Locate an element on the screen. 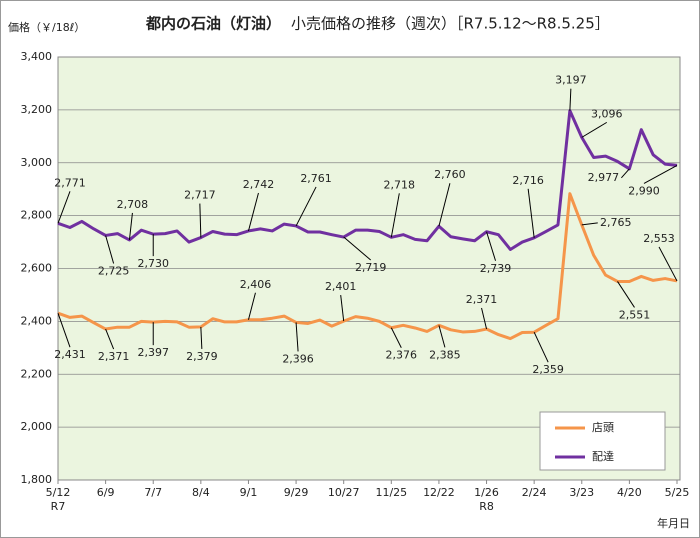 This screenshot has height=538, width=700. x-tick-label: 7/7 is located at coordinates (153, 492).